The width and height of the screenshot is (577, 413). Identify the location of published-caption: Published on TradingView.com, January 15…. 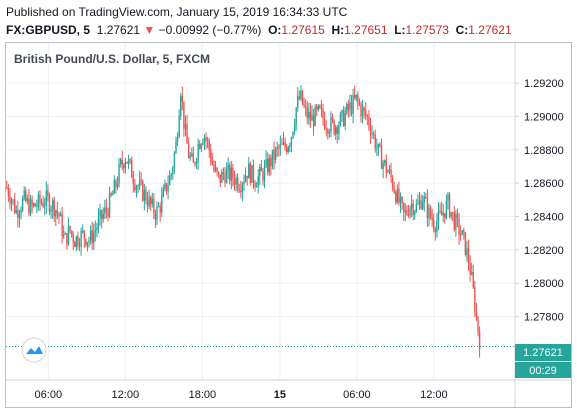
(177, 12).